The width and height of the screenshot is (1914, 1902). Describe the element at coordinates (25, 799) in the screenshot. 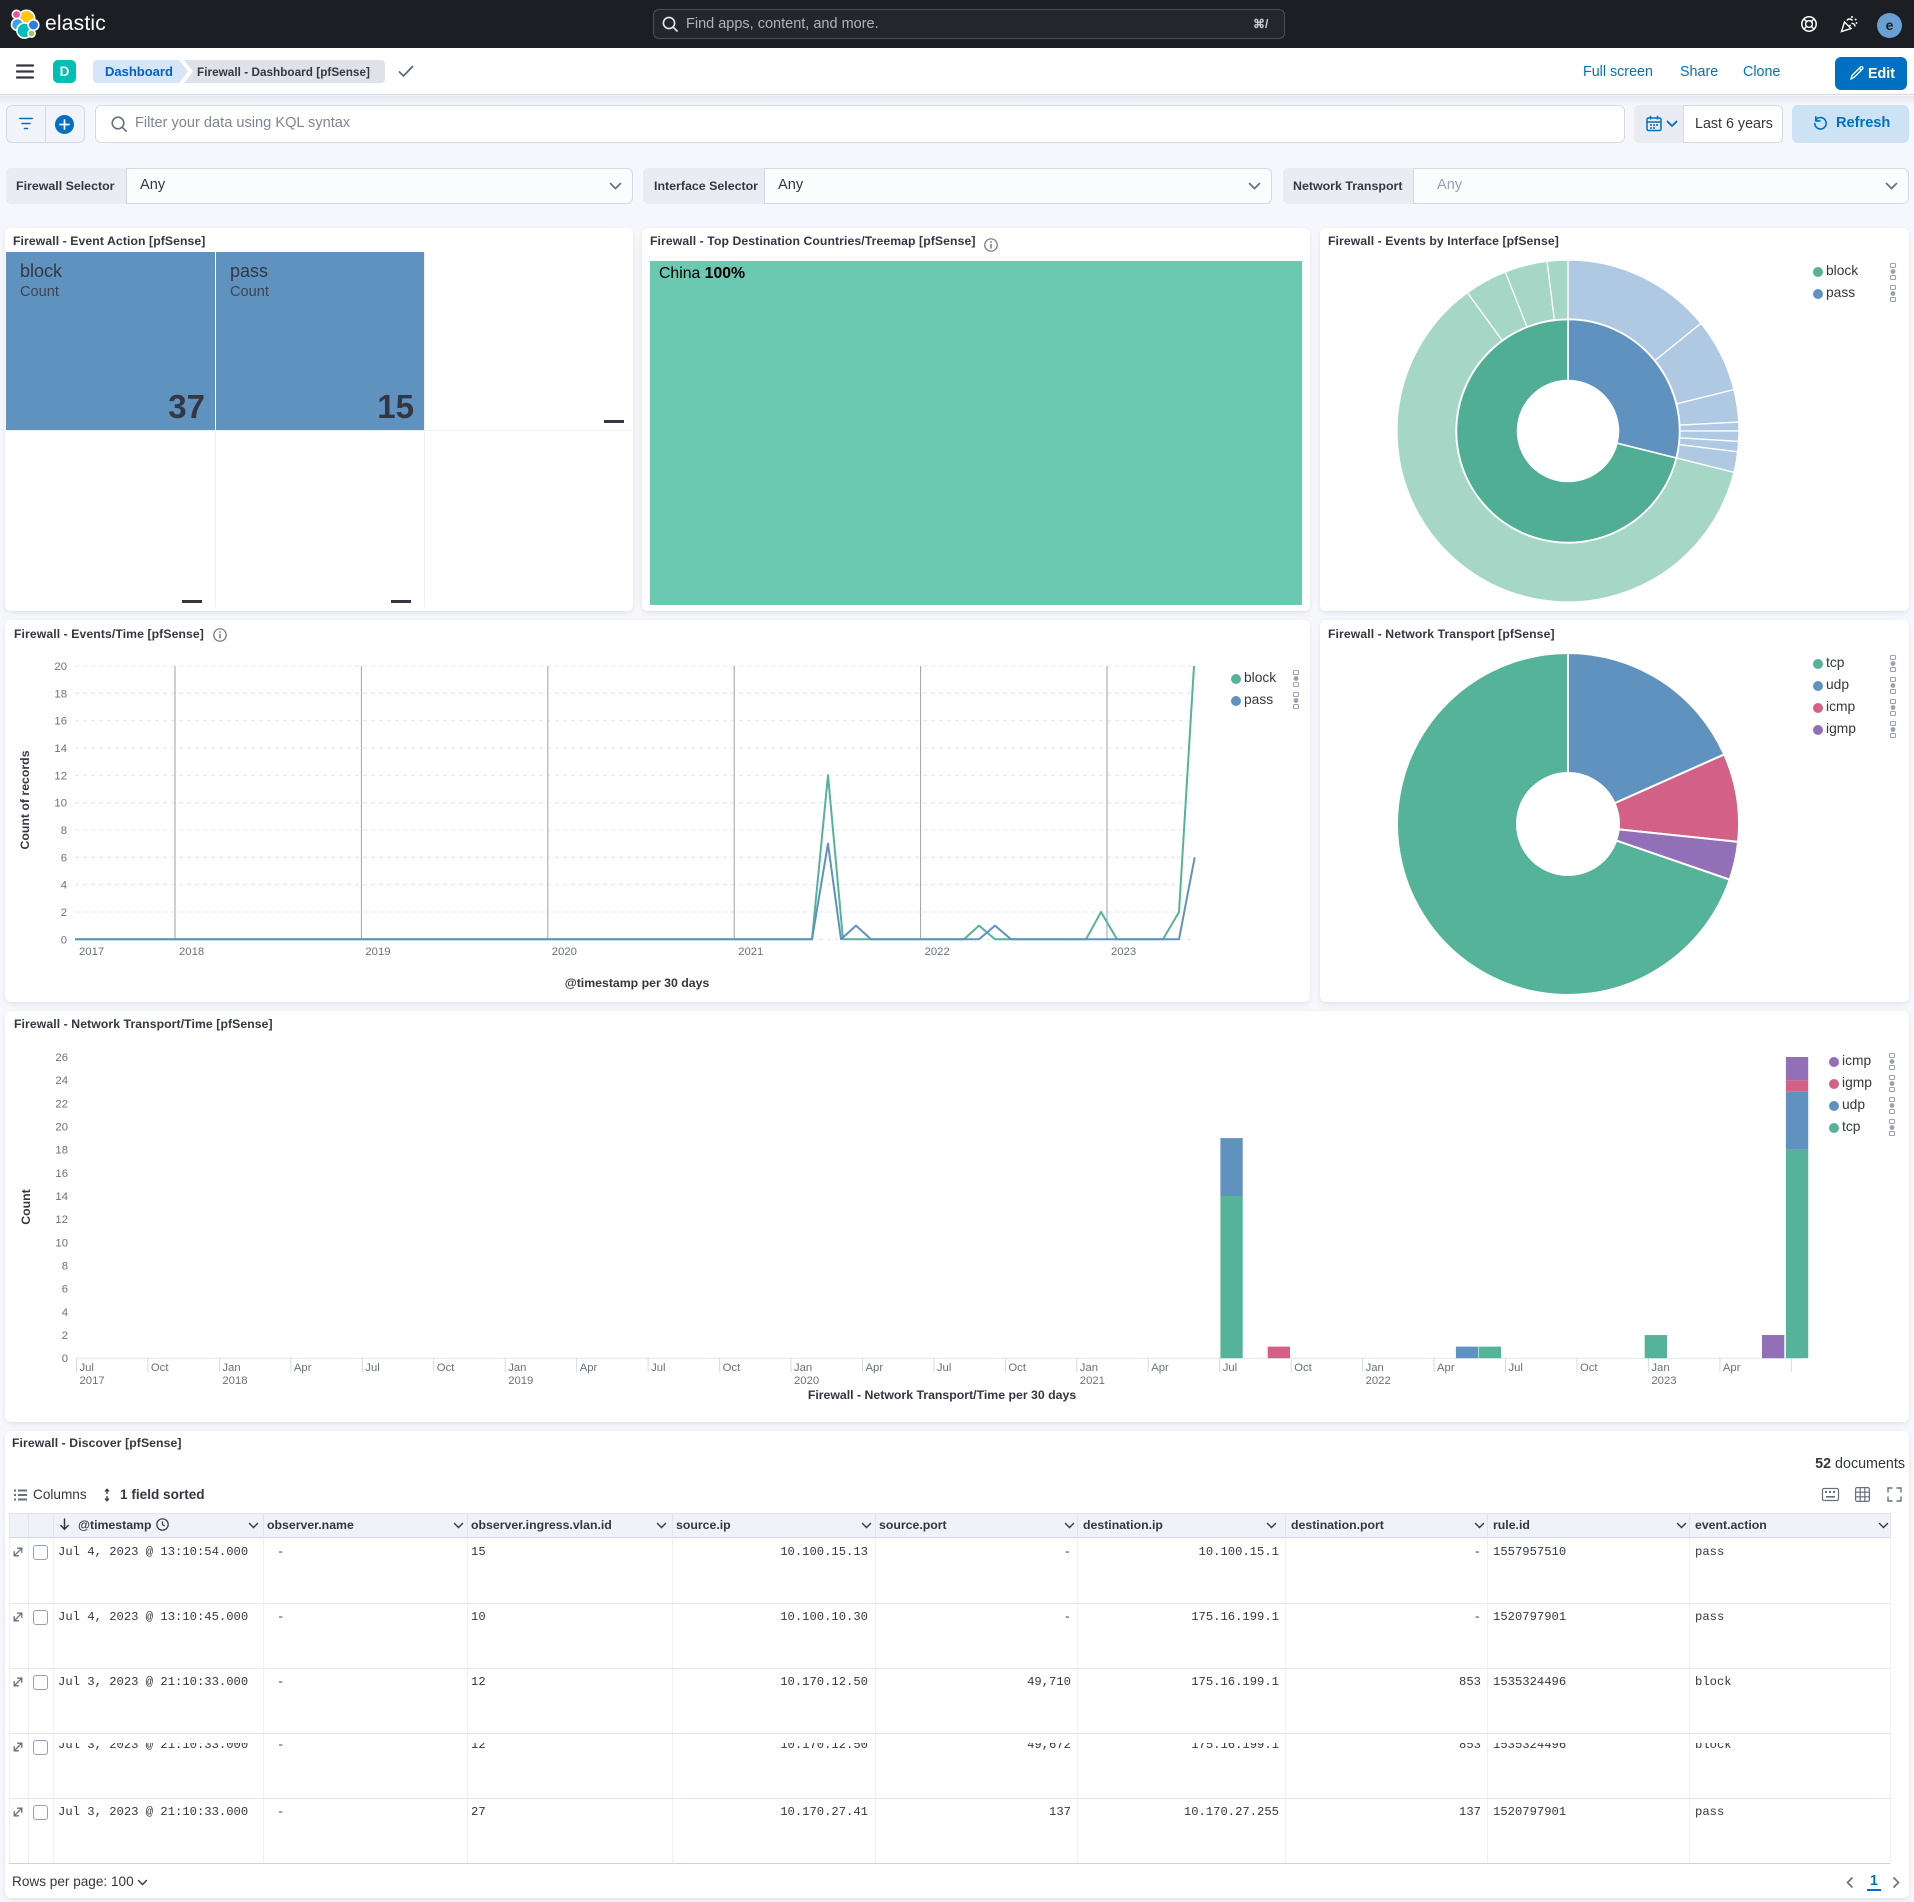

I see `svg-text: Count of records` at that location.